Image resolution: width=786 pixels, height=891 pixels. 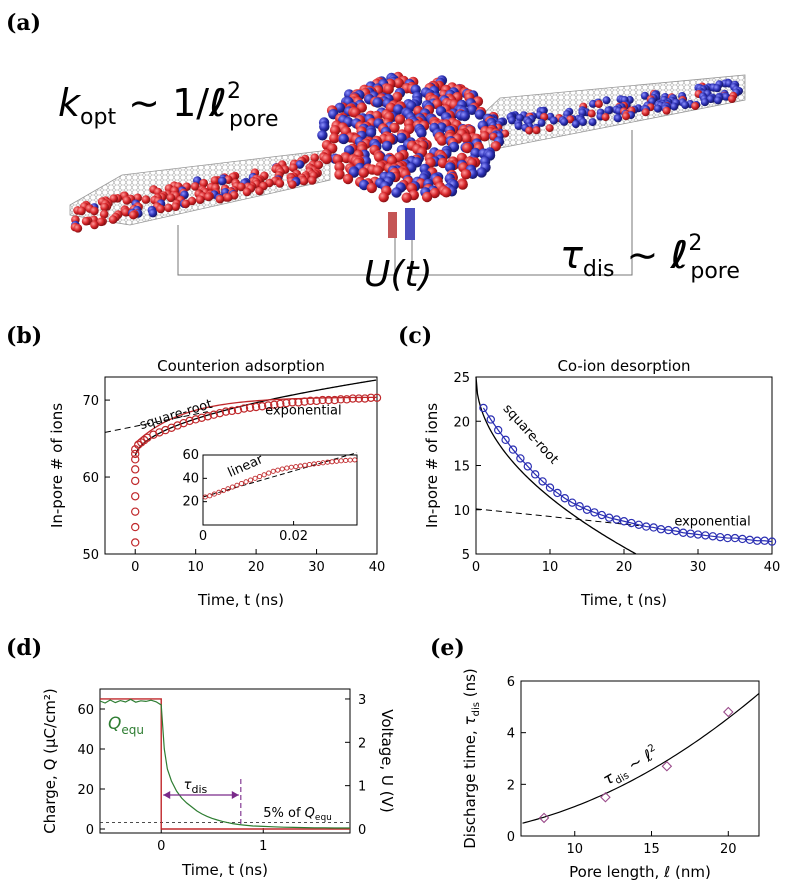 What do you see at coordinates (167, 795) in the screenshot?
I see `chart-d-tau-arrowhead-left` at bounding box center [167, 795].